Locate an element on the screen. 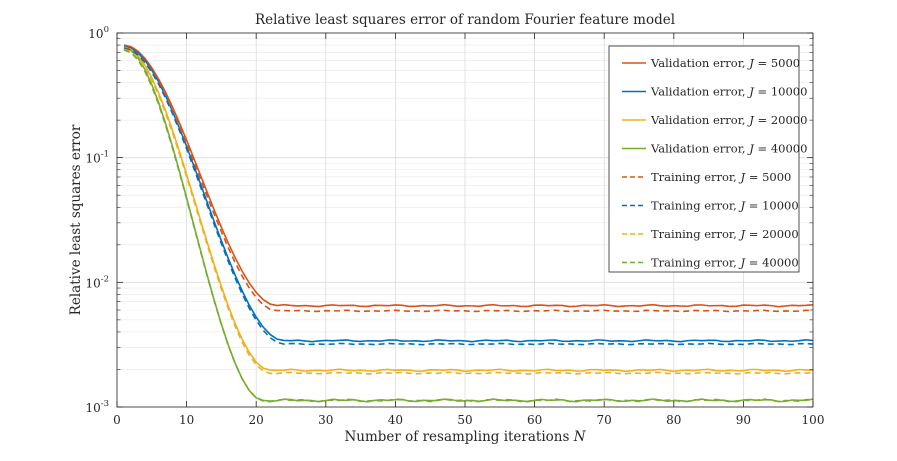 The width and height of the screenshot is (897, 461). x-tick-label: 100 is located at coordinates (813, 420).